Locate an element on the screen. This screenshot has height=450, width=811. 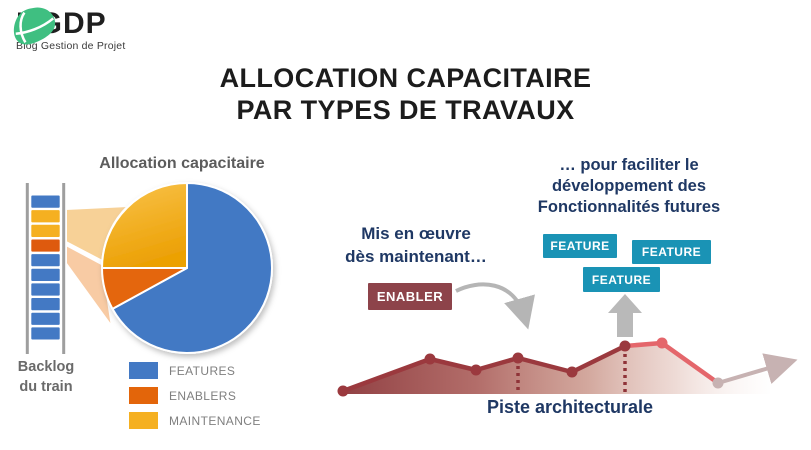
pie-legend: FEATURES ENABLERS MAINTENANCE is located at coordinates (195, 399).